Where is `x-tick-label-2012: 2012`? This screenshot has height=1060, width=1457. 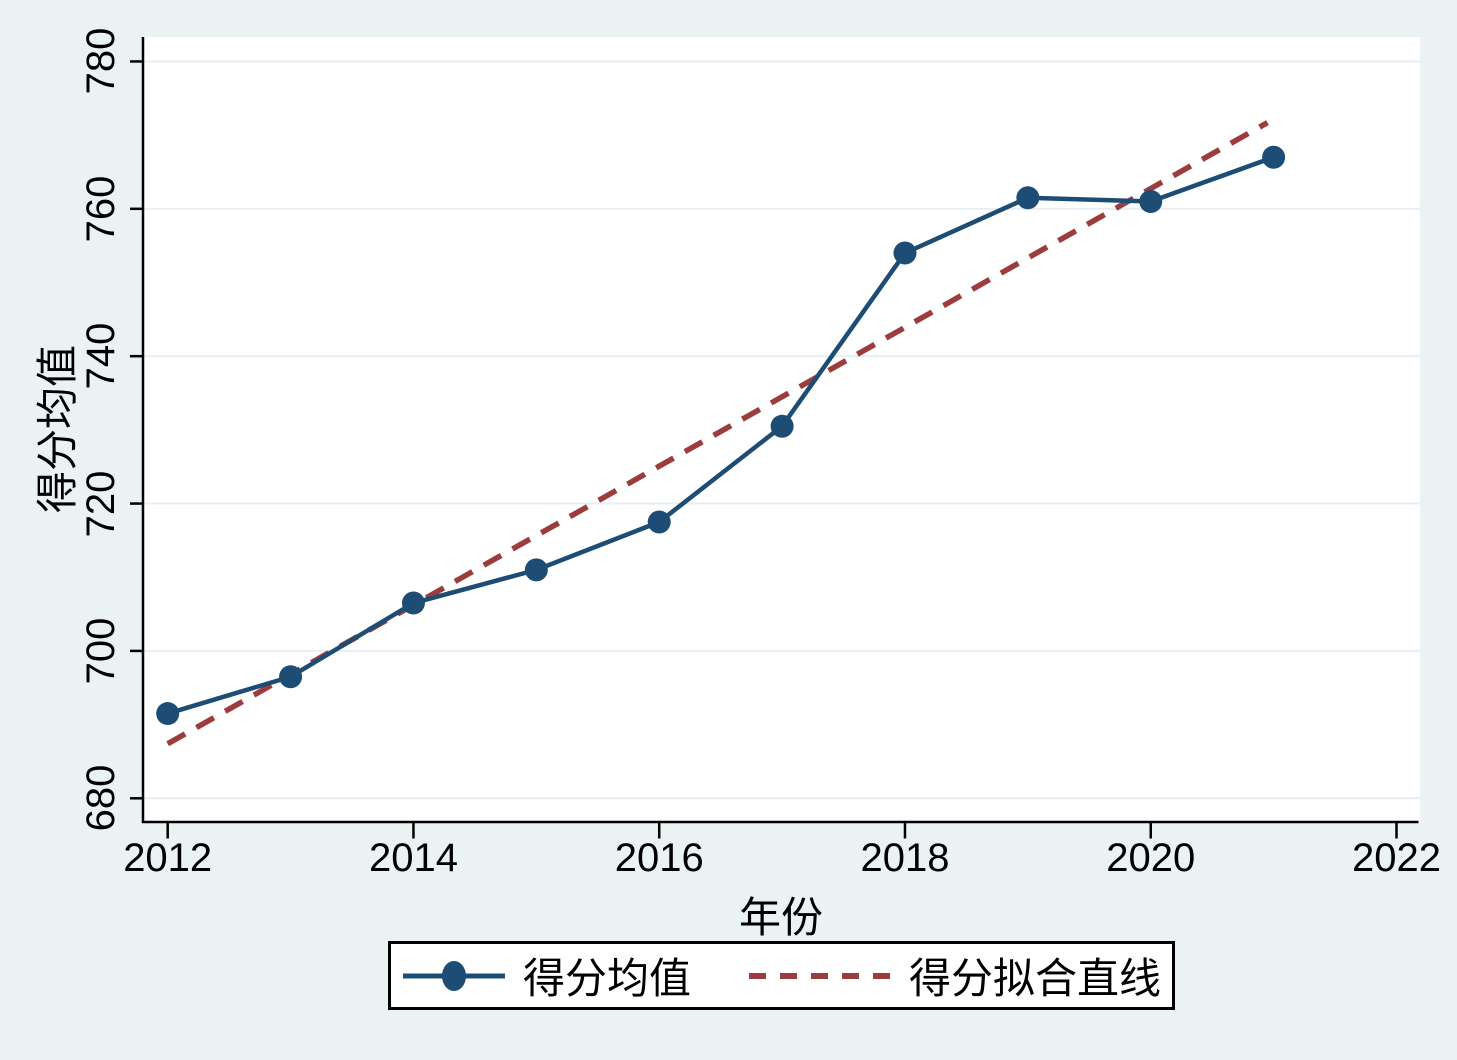
x-tick-label-2012: 2012 is located at coordinates (168, 858).